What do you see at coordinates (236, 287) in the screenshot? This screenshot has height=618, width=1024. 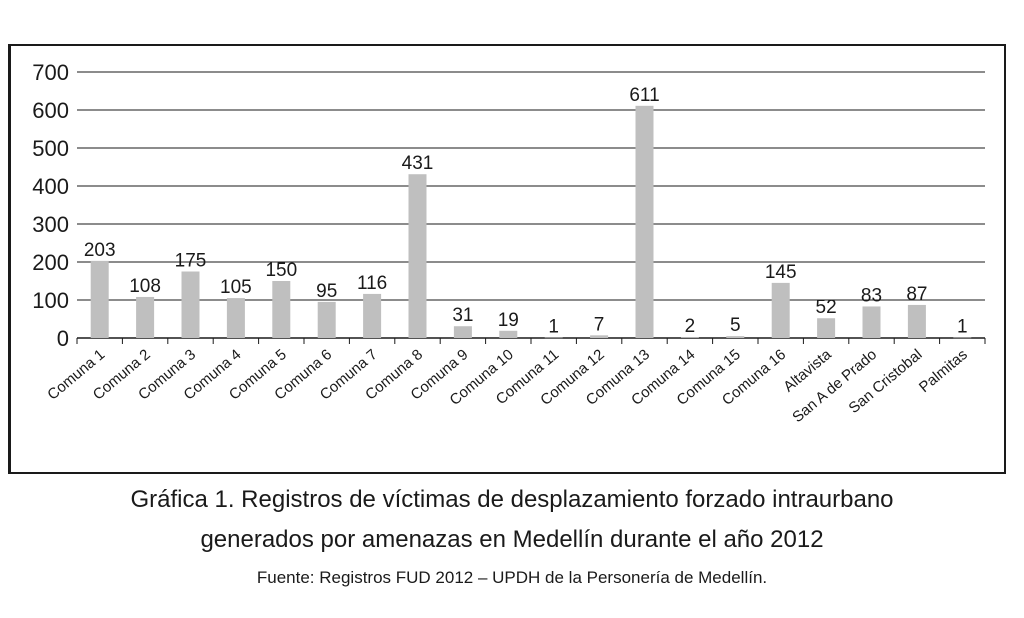 I see `data-label: 105` at bounding box center [236, 287].